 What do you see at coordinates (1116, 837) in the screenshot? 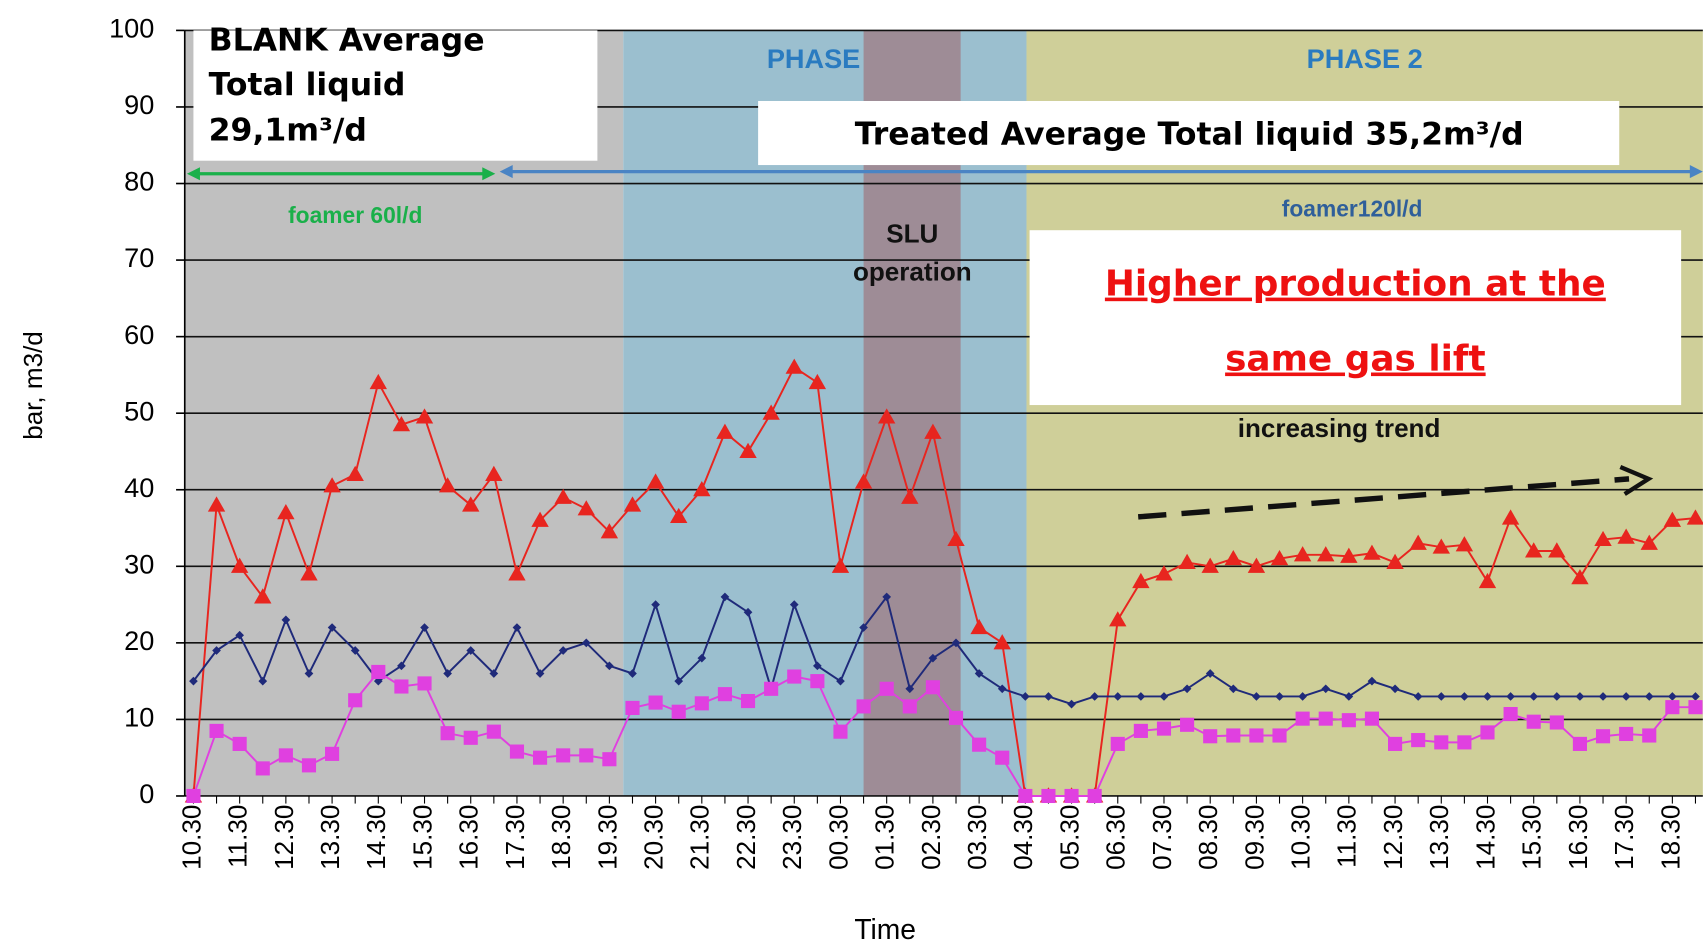
I see `x-tick-label: 06.30` at bounding box center [1116, 837].